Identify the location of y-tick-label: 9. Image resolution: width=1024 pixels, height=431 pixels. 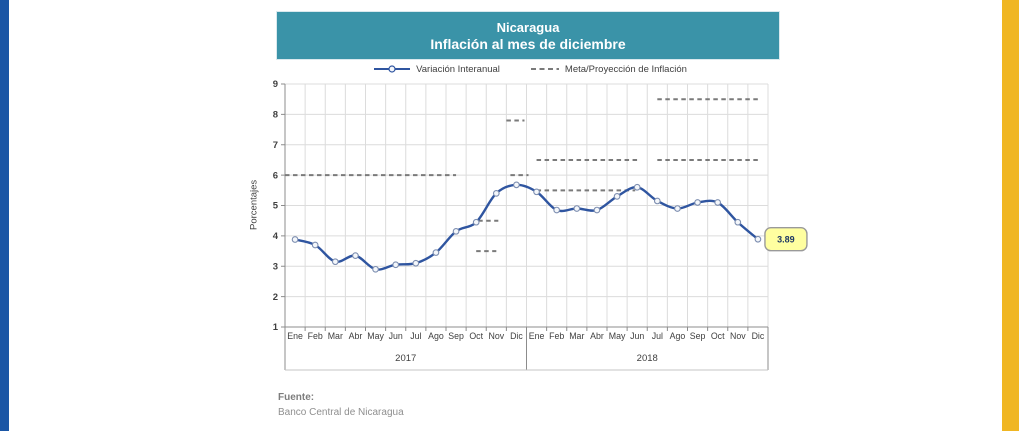
(275, 84).